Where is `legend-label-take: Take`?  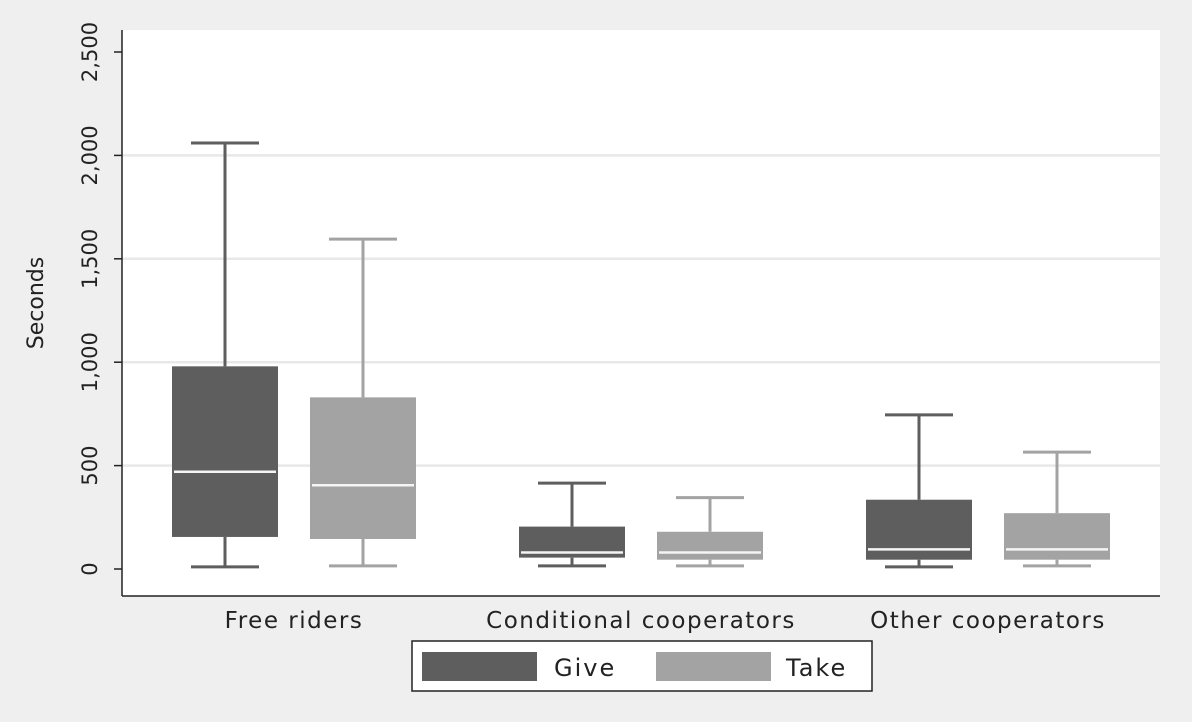 legend-label-take: Take is located at coordinates (816, 668).